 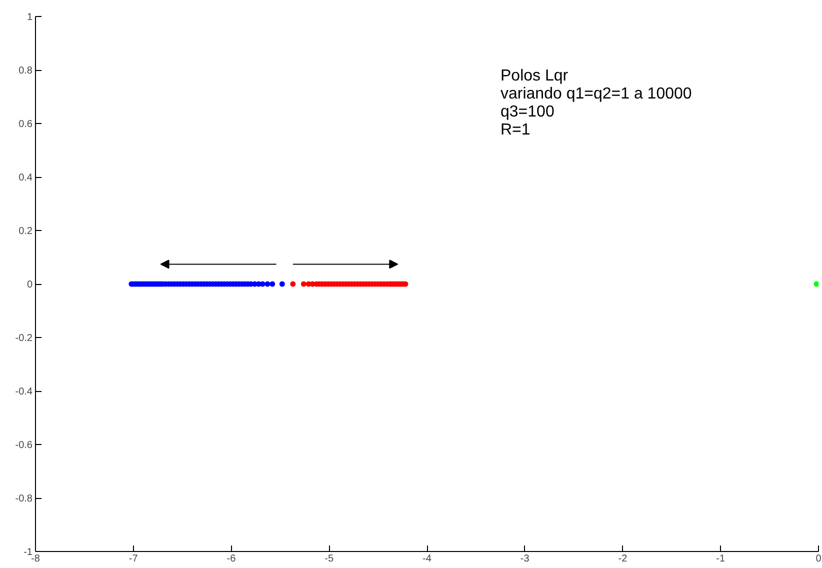 I want to click on y-tick-label: -0.4, so click(x=24, y=392).